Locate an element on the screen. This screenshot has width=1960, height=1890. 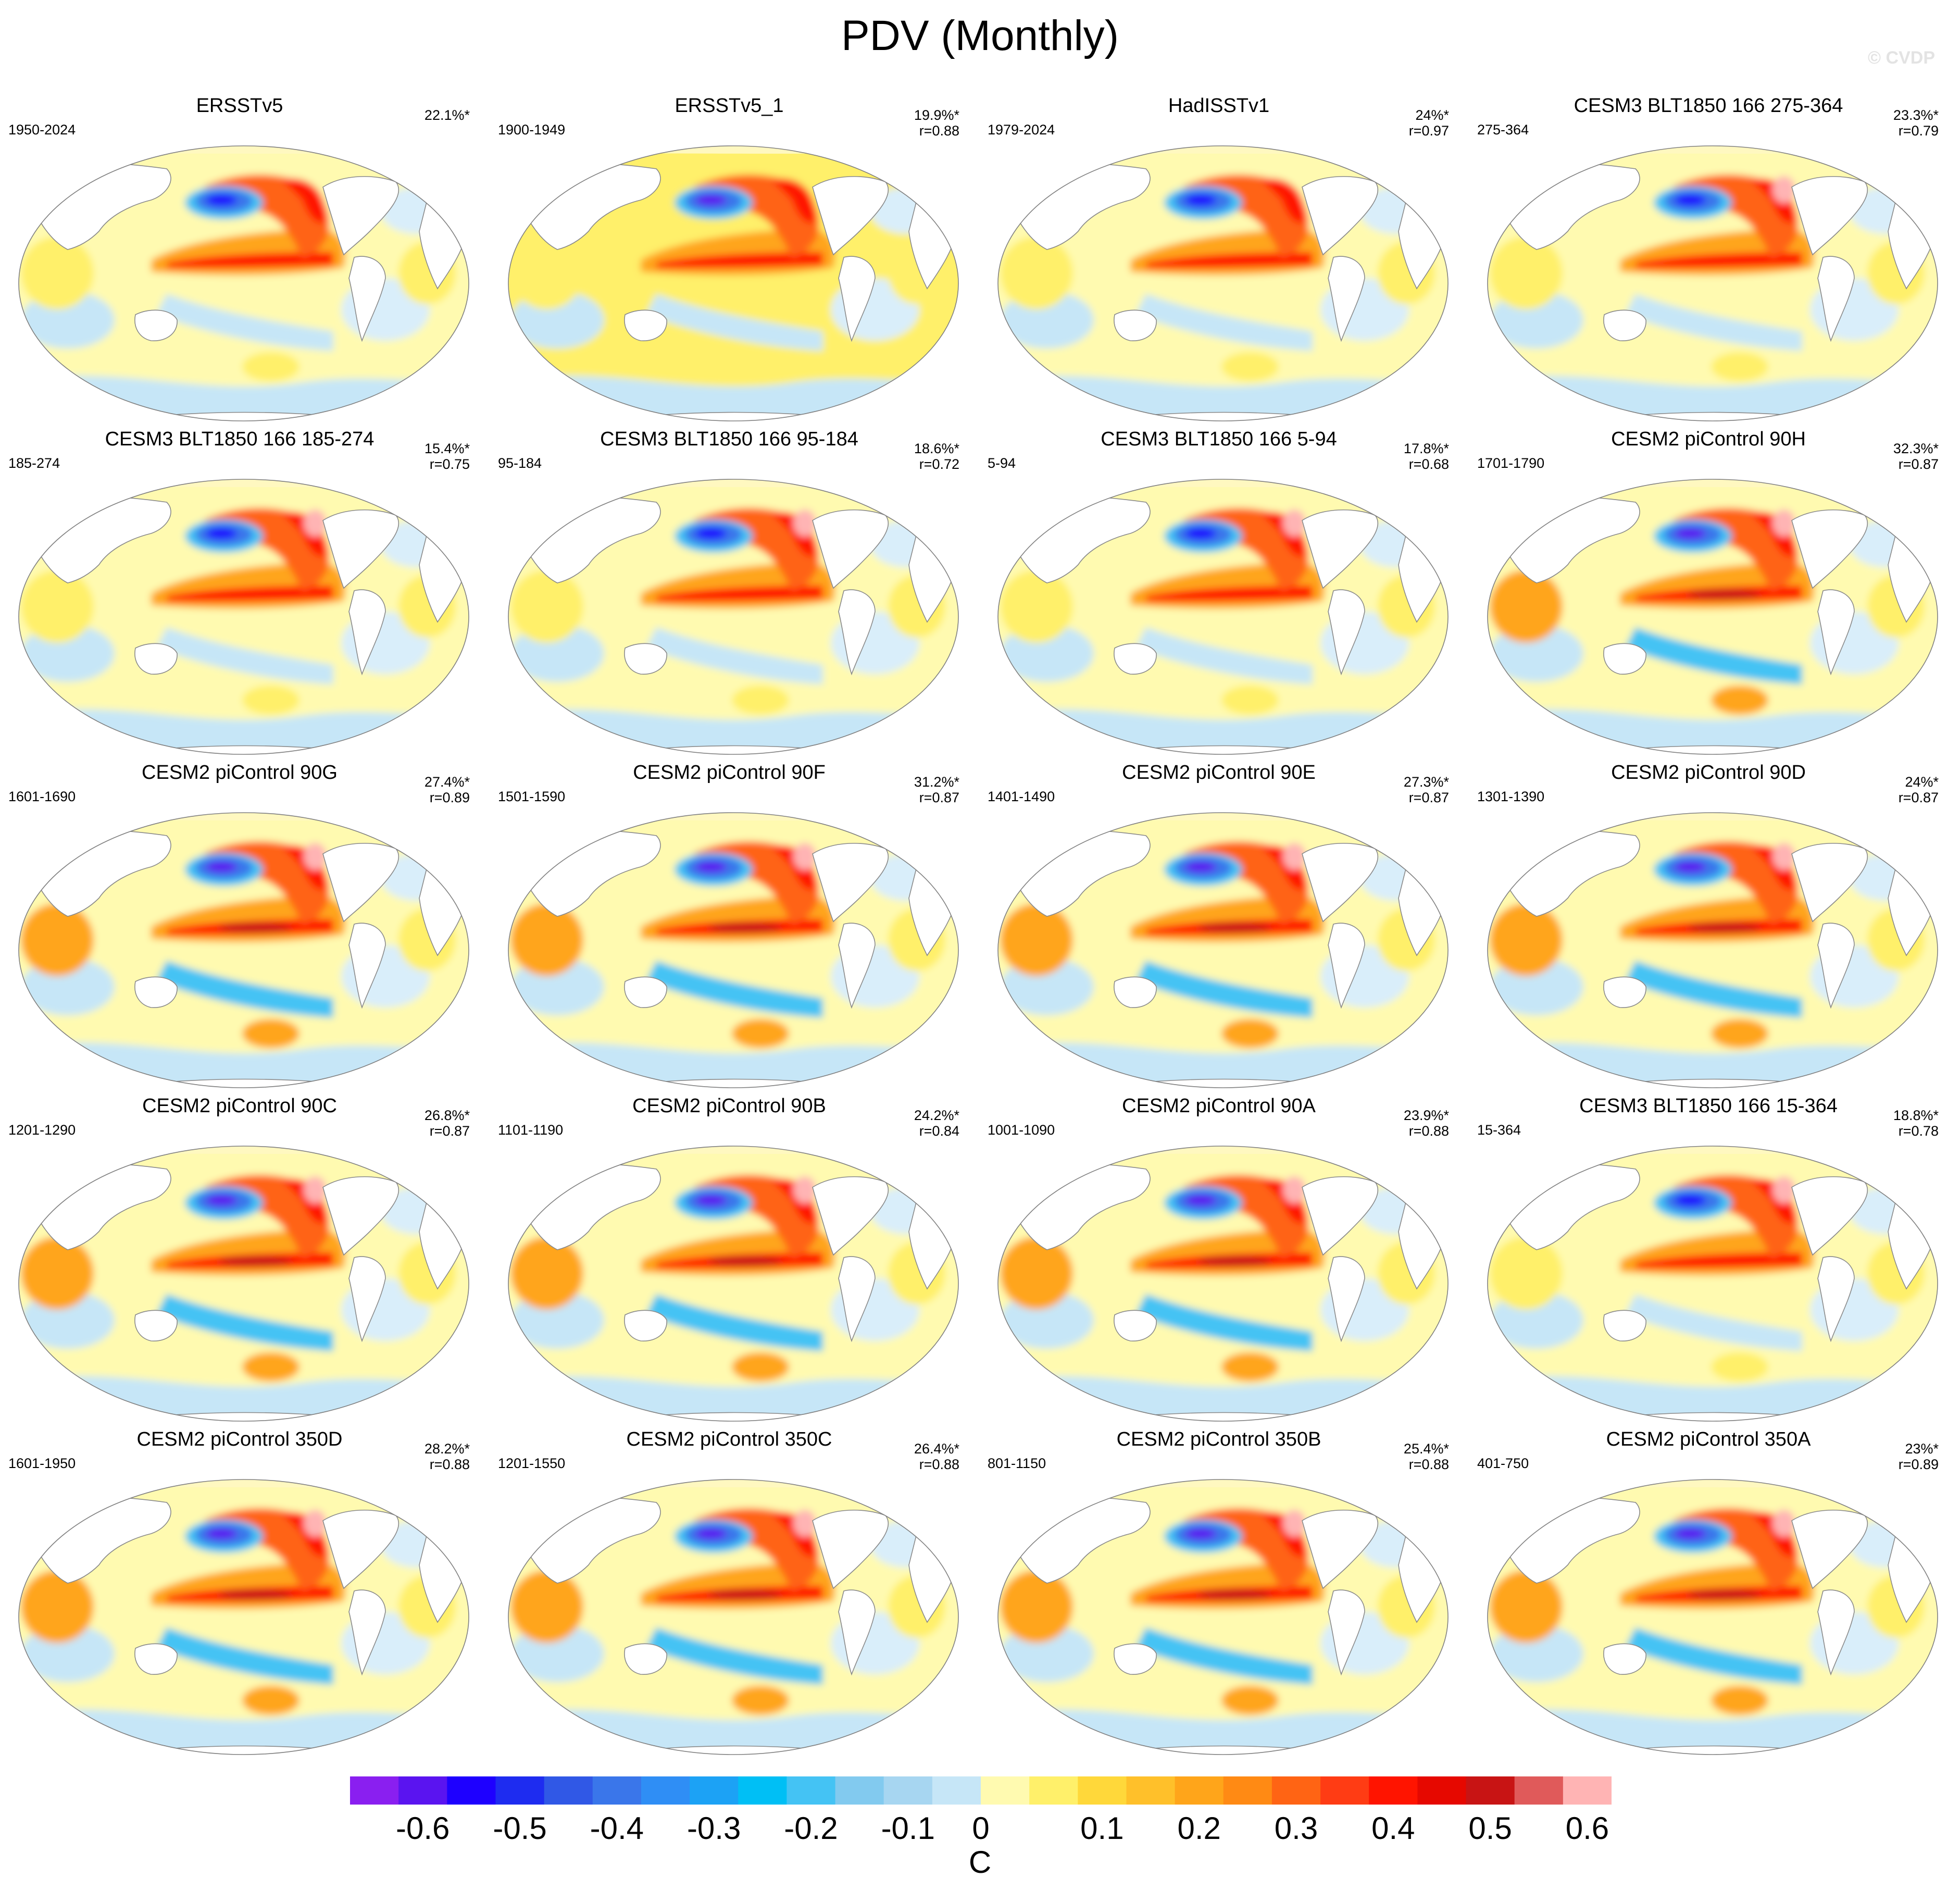
map-panel-2: ERSSTv5_1 1900-1949 19.9%* r=0.88 is located at coordinates (729, 277).